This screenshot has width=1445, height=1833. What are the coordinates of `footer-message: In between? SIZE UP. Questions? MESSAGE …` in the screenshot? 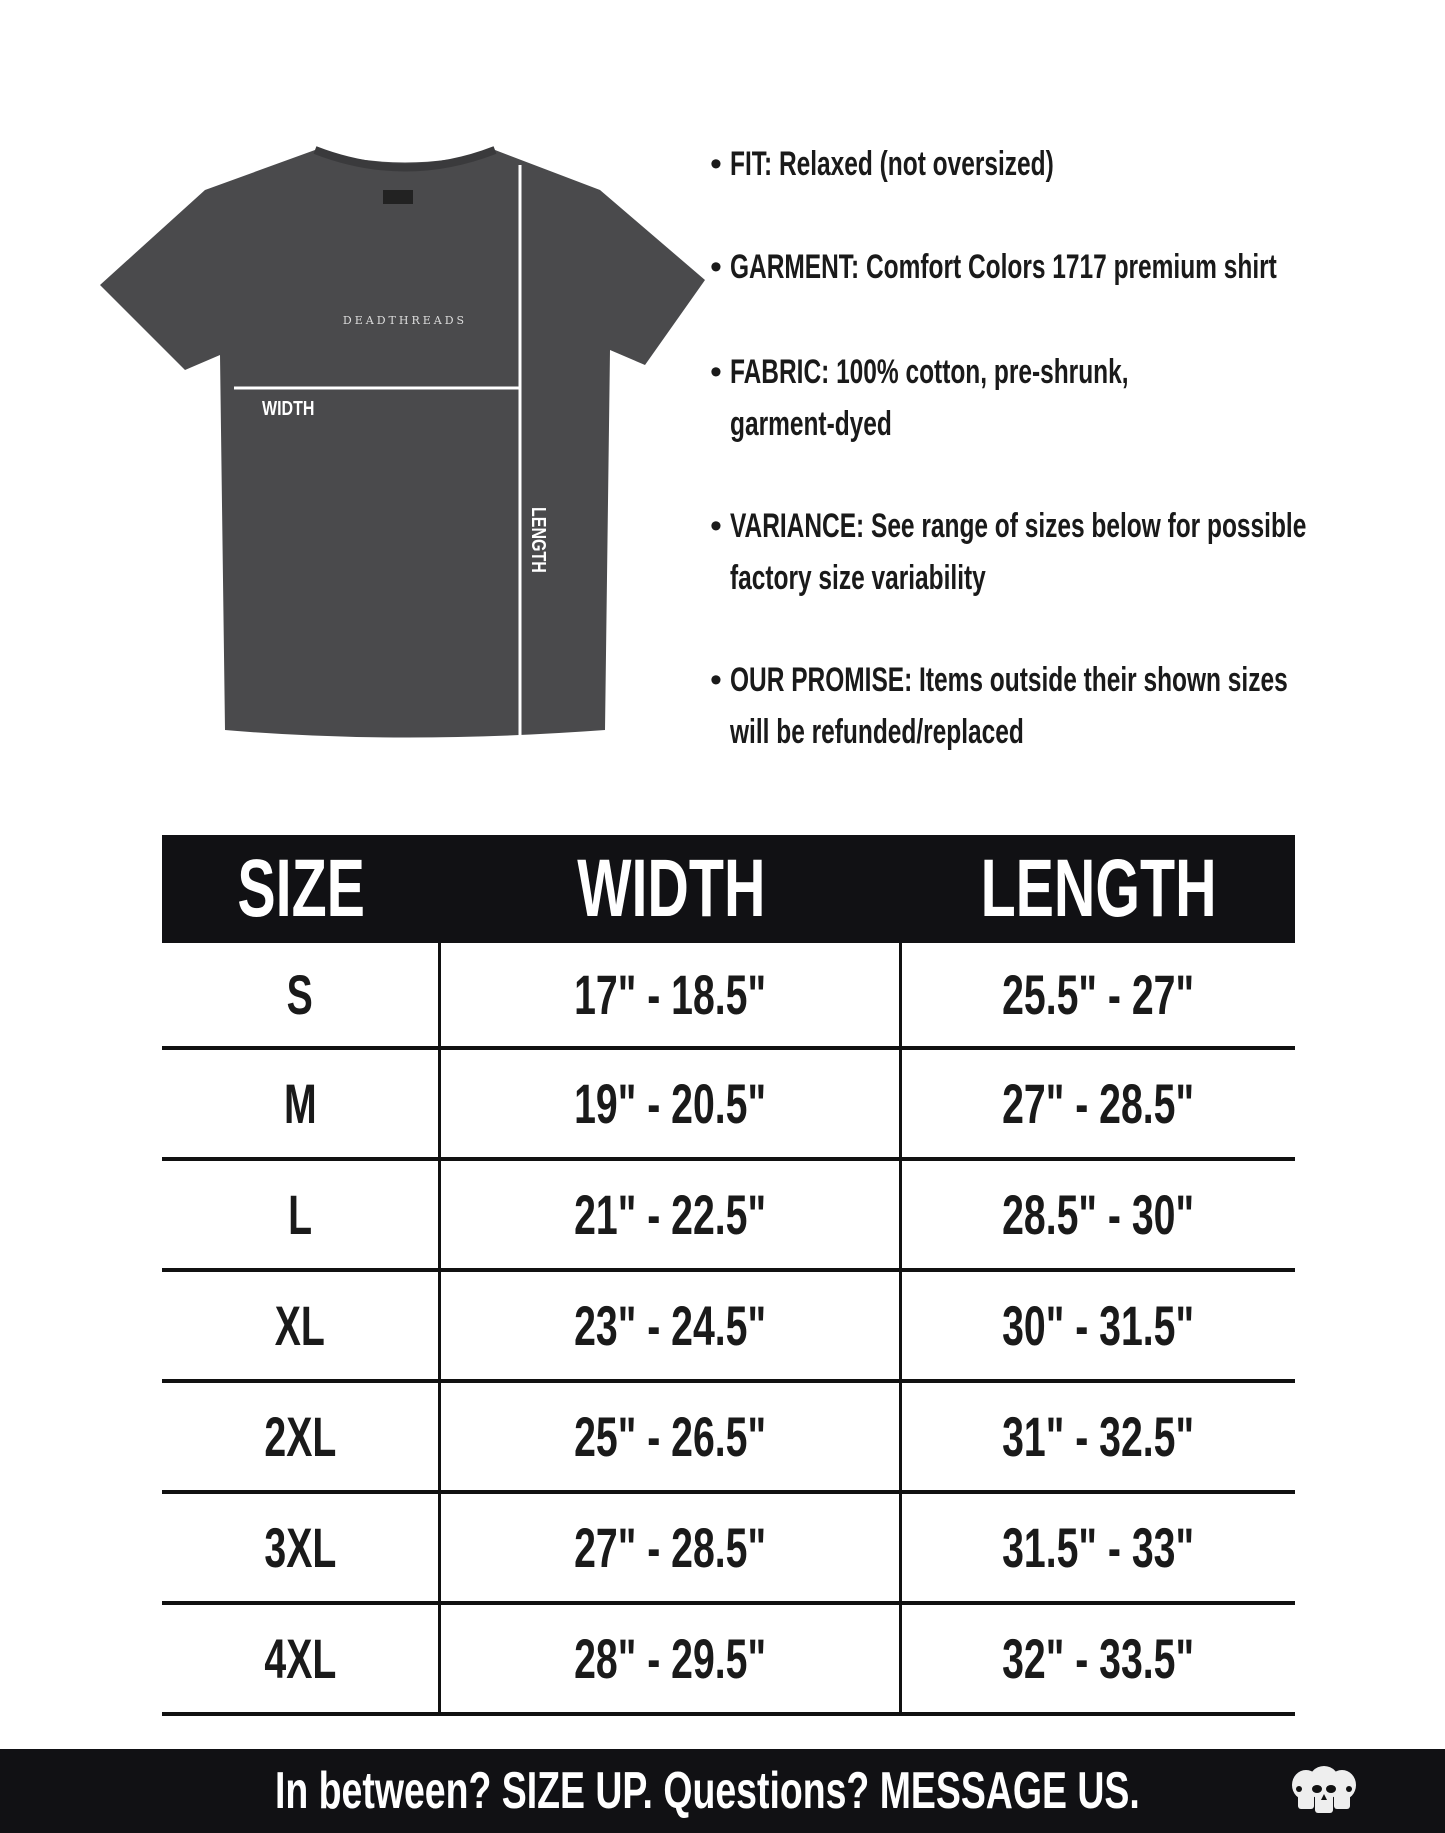 It's located at (707, 1791).